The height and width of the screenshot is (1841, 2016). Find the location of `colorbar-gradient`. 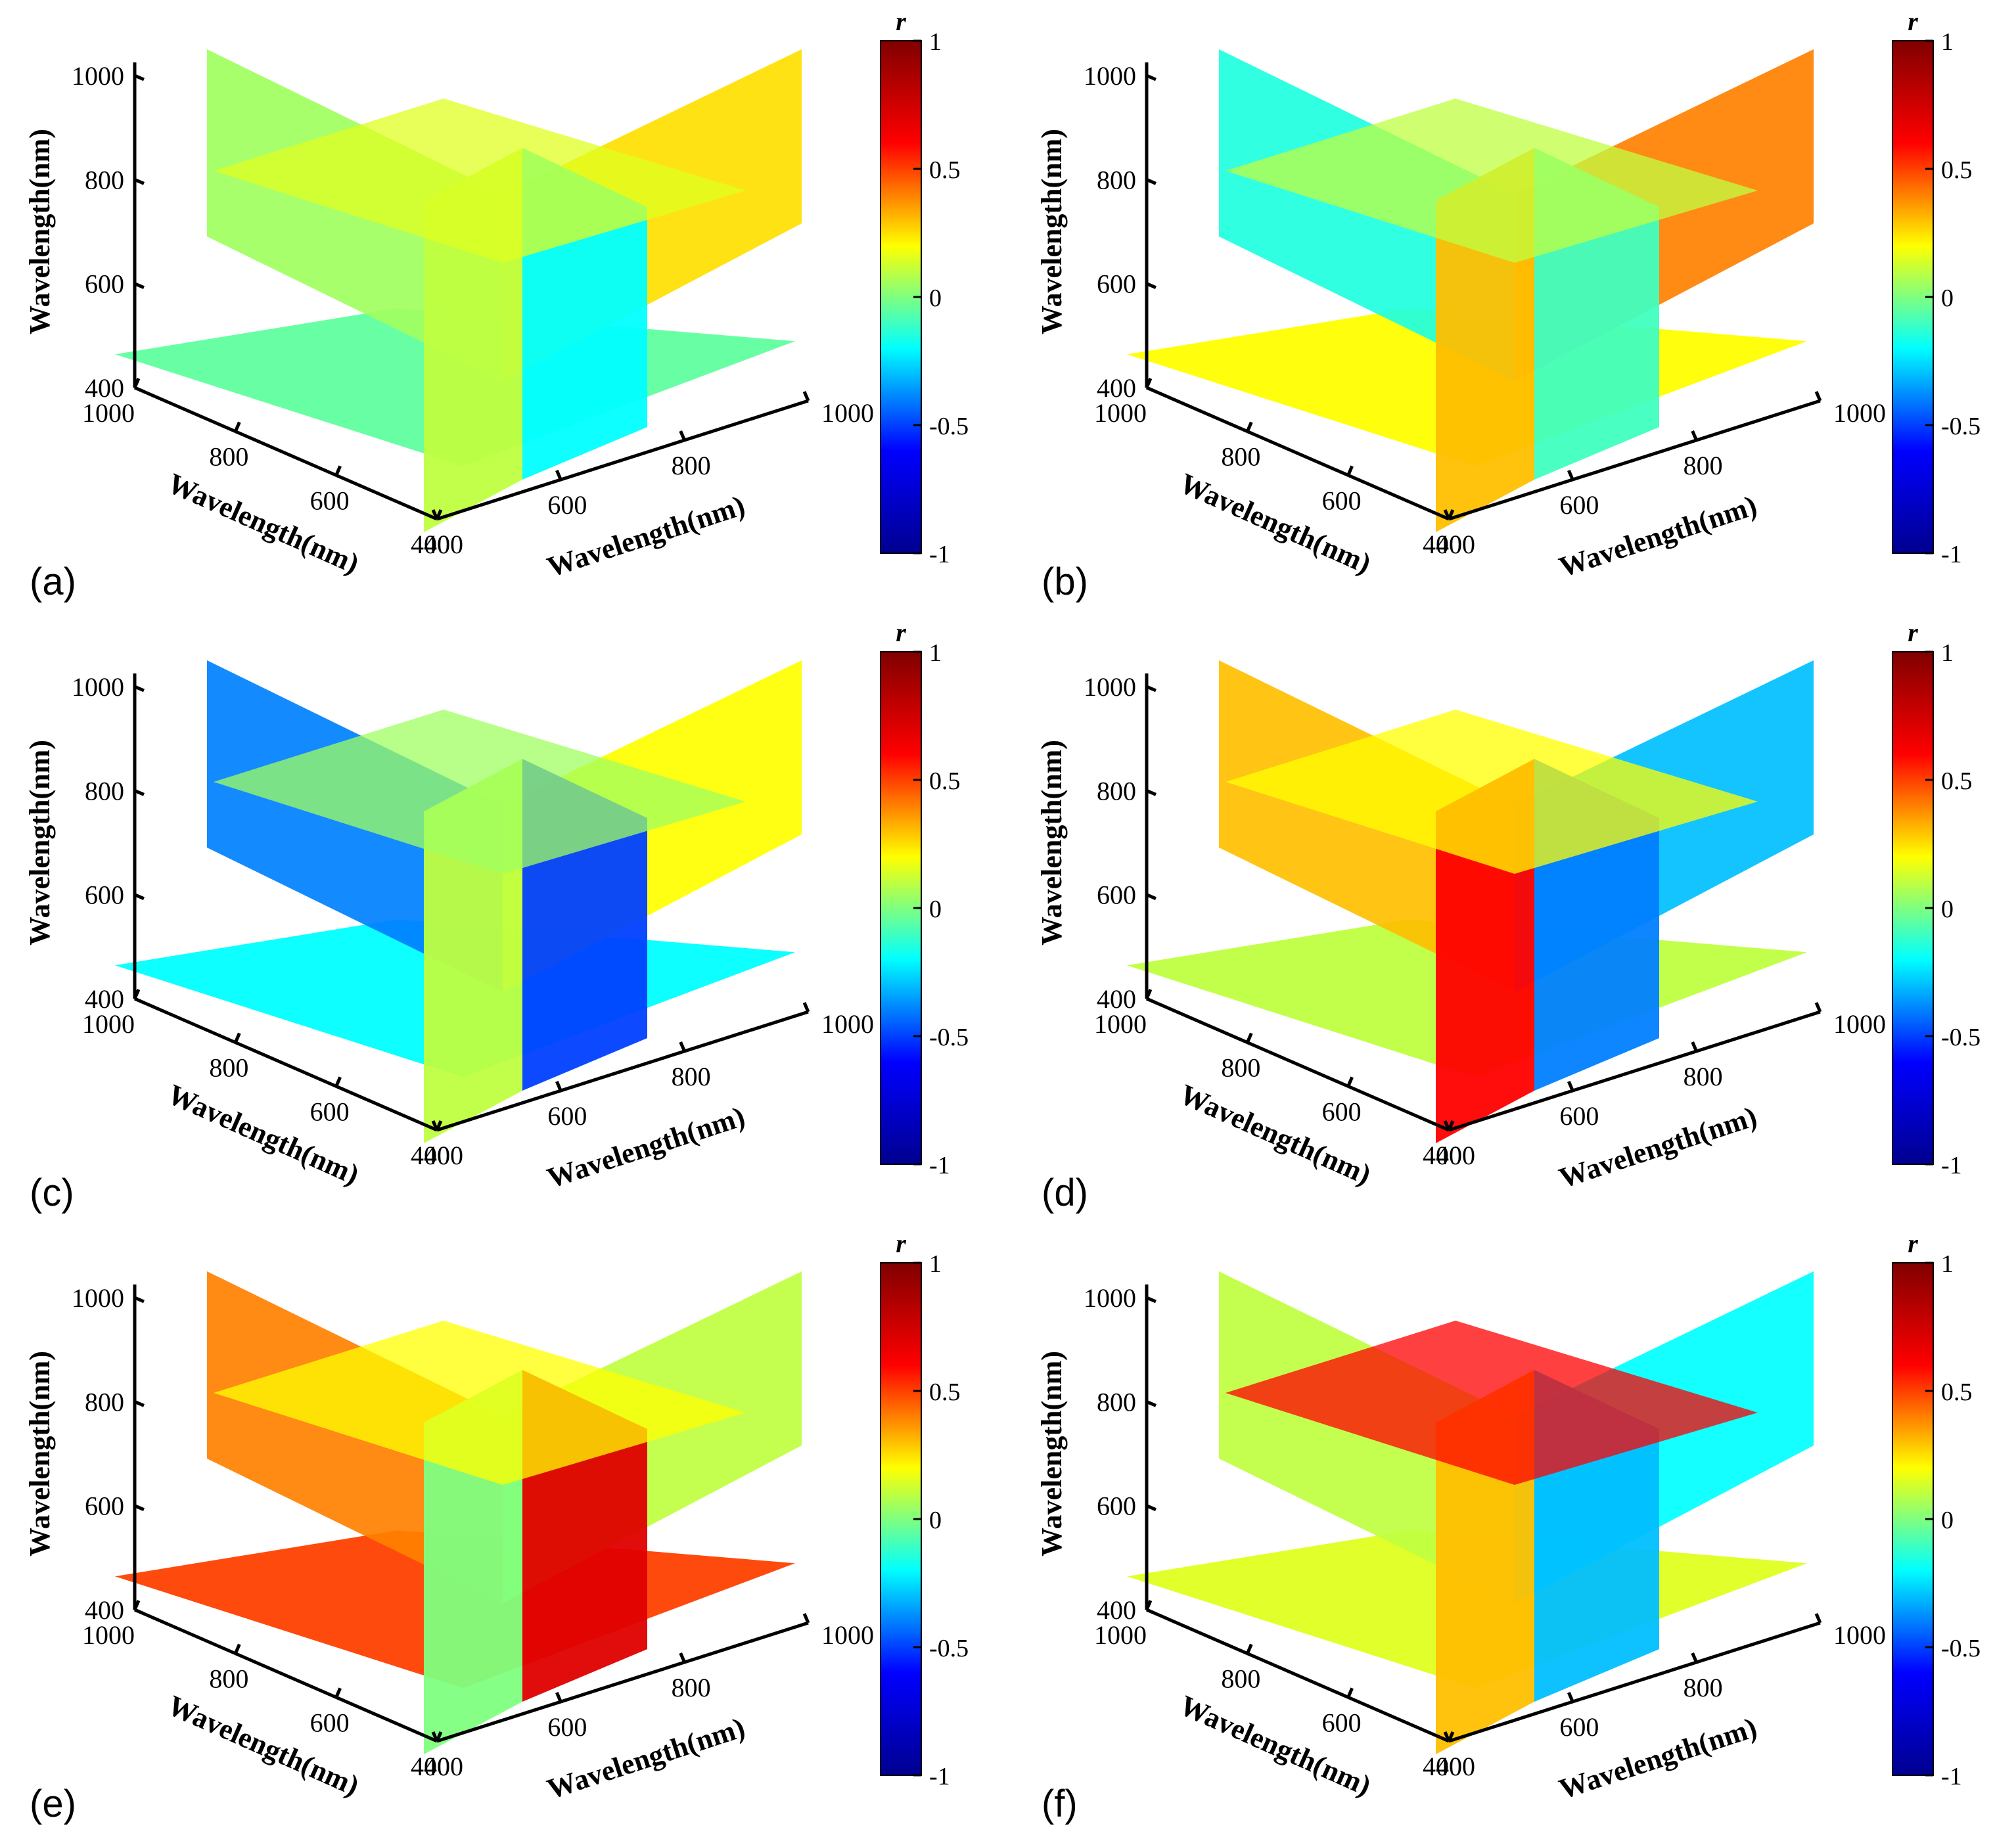

colorbar-gradient is located at coordinates (1913, 297).